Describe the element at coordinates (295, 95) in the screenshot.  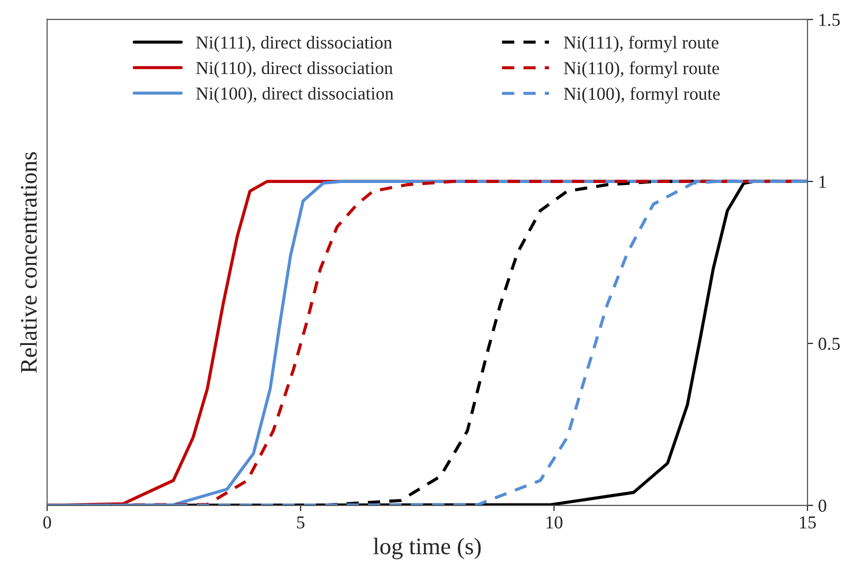
I see `legend-label: Ni(100), direct dissociation` at that location.